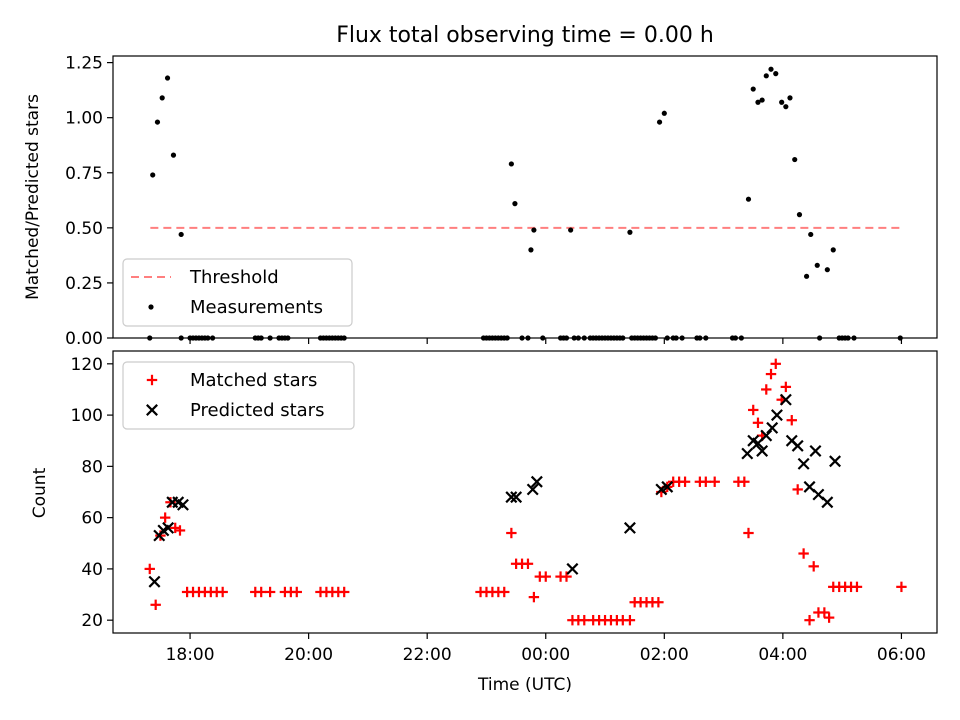 Image resolution: width=960 pixels, height=720 pixels. I want to click on legend-measurement-label: Measurements, so click(256, 307).